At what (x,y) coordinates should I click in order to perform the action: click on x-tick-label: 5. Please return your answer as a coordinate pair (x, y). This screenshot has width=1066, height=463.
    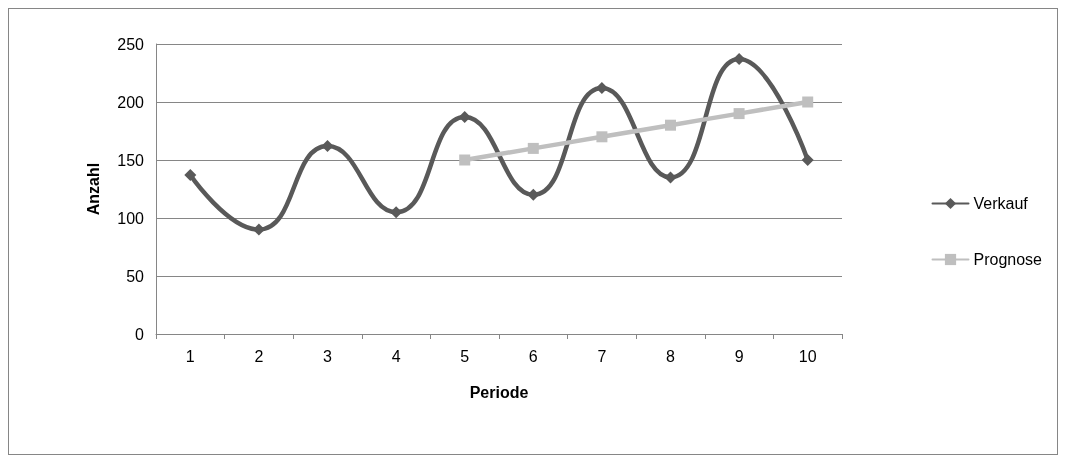
    Looking at the image, I should click on (465, 356).